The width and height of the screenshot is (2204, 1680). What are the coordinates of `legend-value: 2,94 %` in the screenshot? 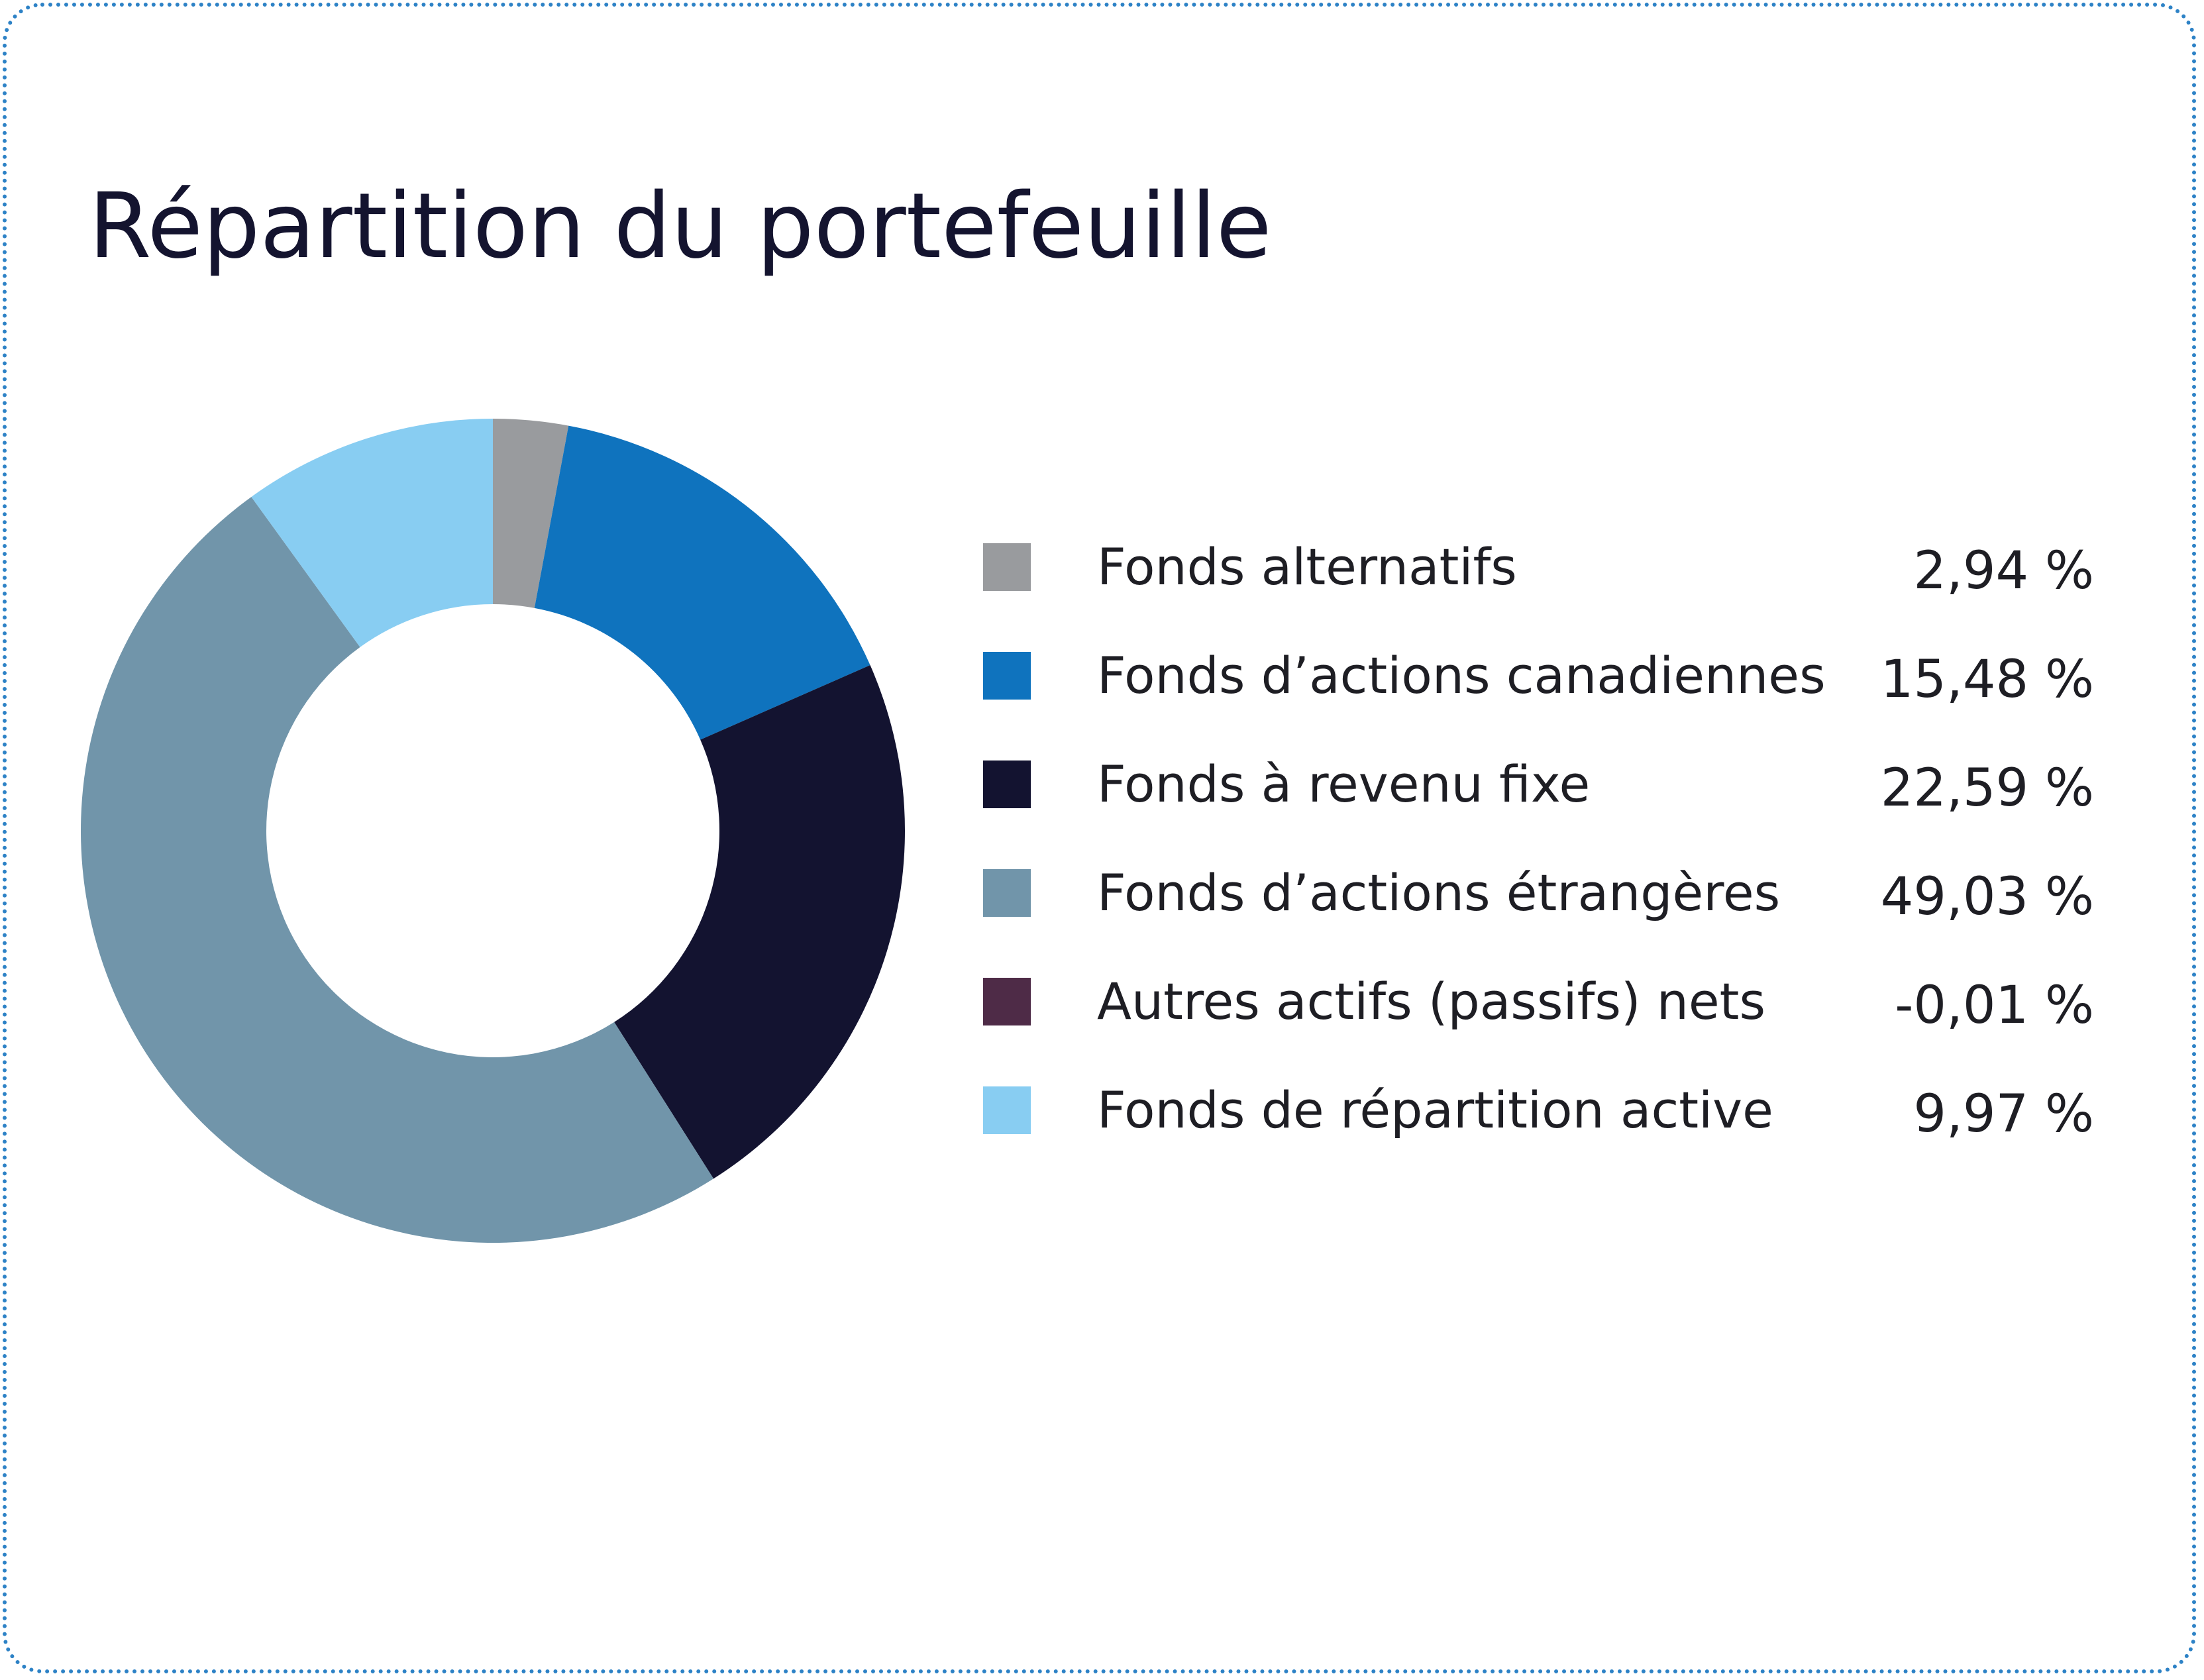 It's located at (2003, 571).